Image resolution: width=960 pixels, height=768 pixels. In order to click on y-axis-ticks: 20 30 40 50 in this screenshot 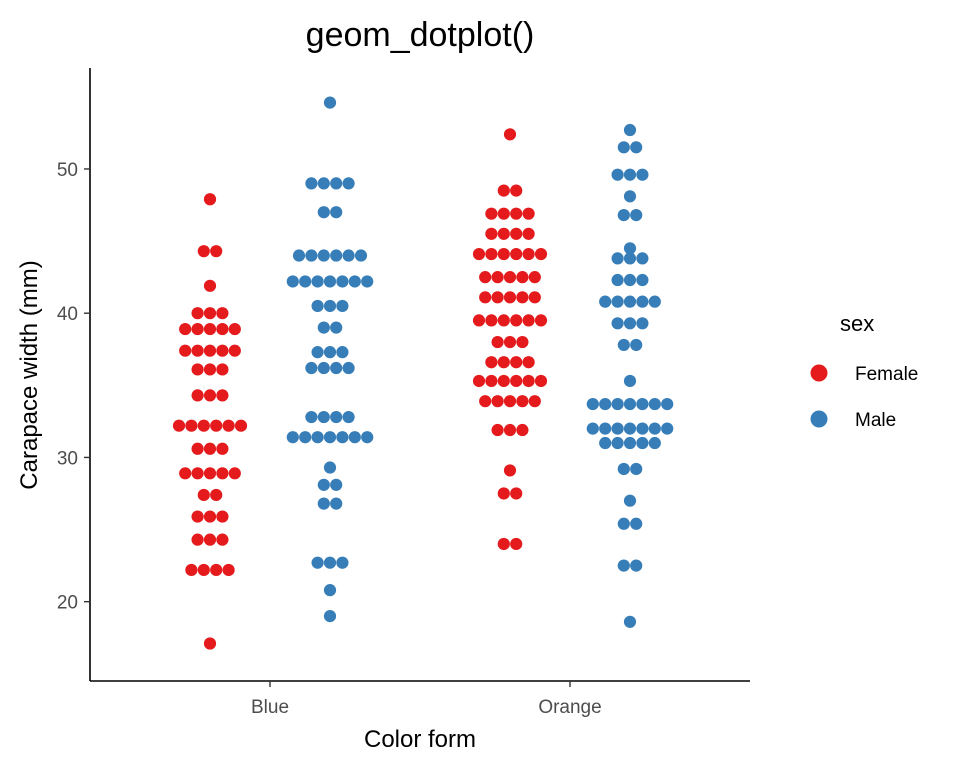, I will do `click(73, 387)`.